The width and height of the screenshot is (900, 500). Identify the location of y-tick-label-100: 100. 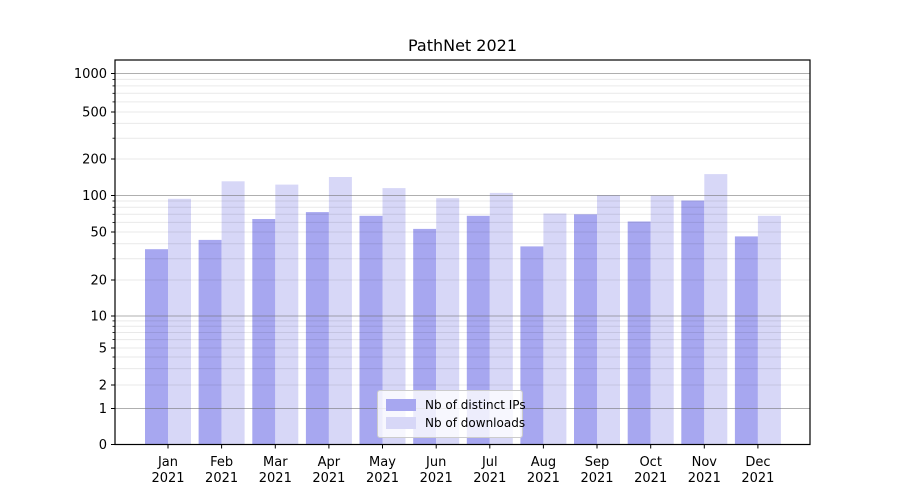
(94, 196).